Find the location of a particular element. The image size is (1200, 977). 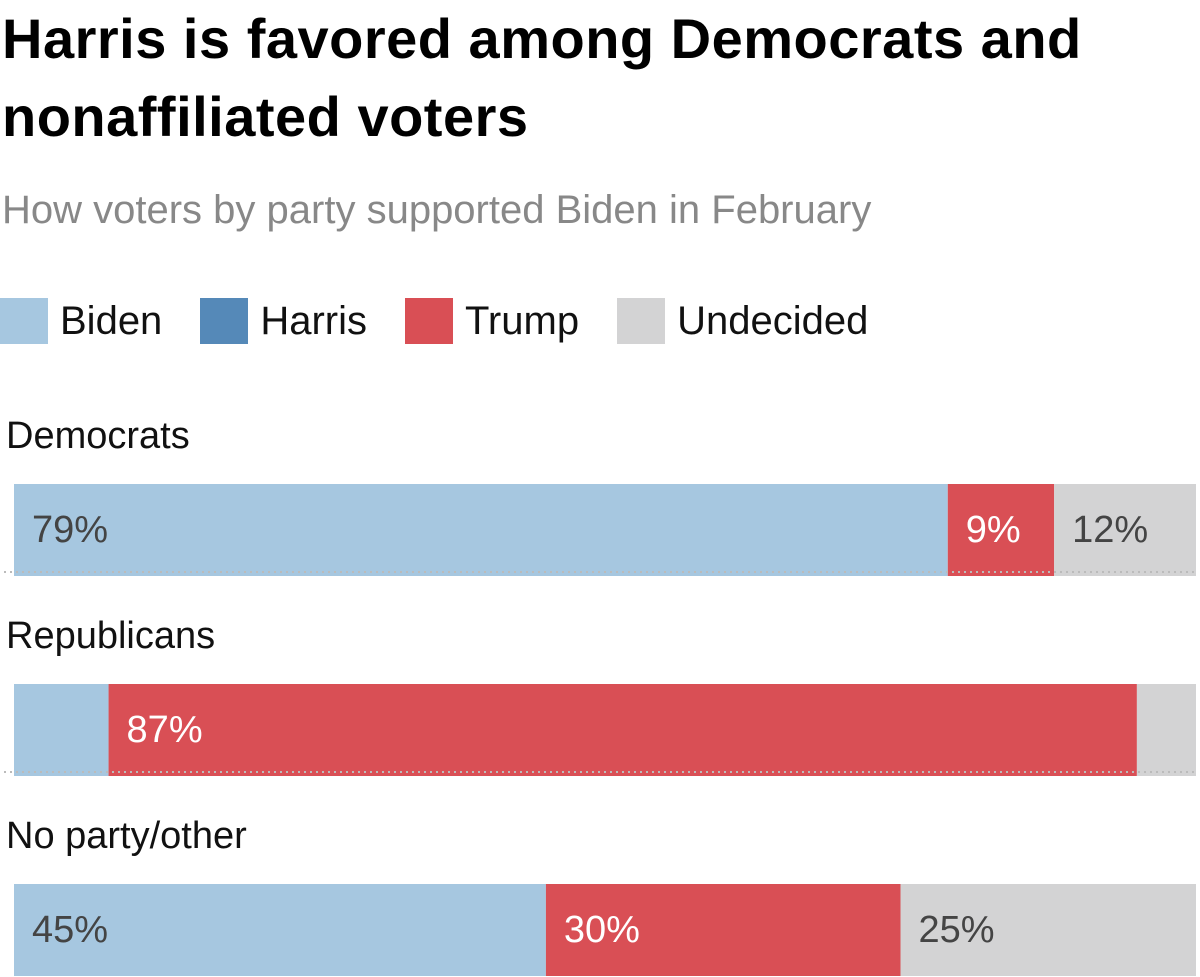

category-label: Democrats is located at coordinates (98, 436).